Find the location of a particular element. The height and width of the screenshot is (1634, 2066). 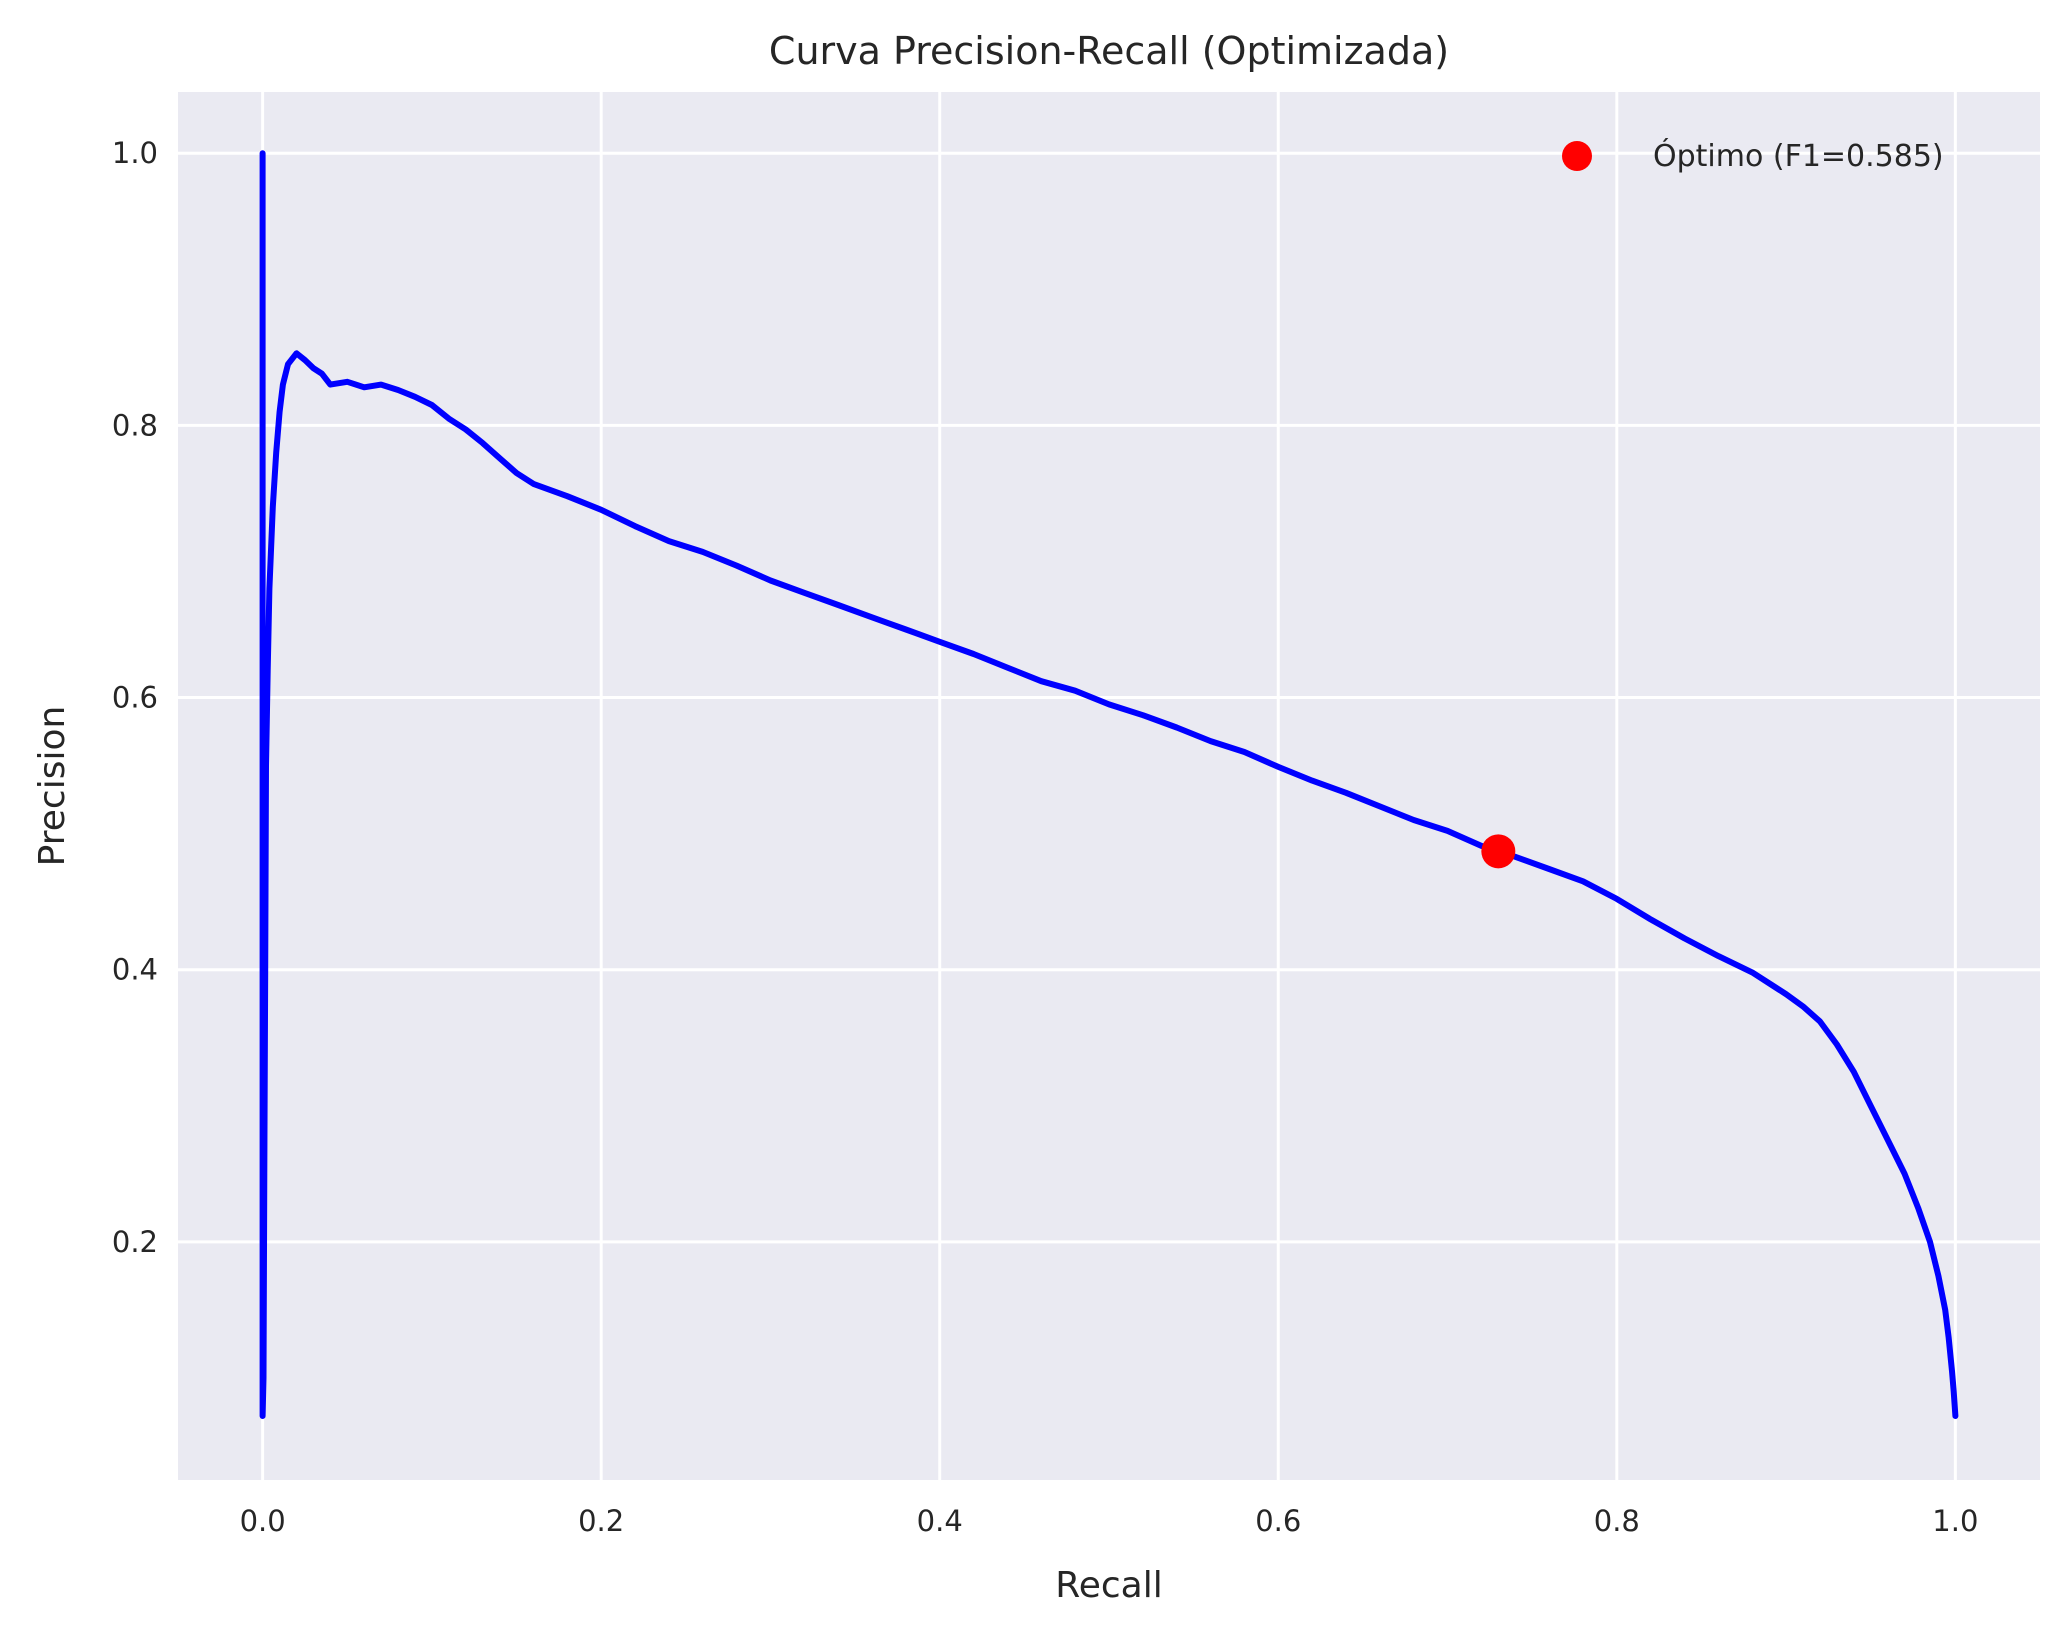

y-tick-label: 0.6 is located at coordinates (135, 698).